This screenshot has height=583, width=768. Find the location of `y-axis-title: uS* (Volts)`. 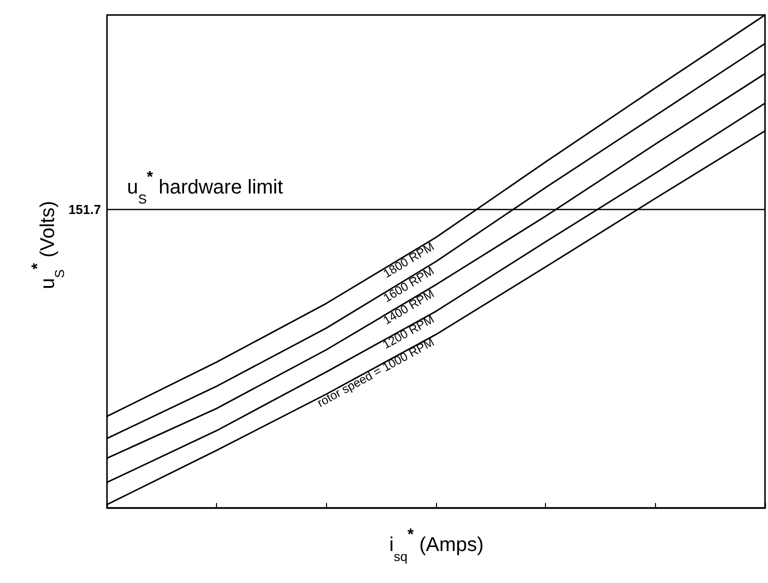

y-axis-title: uS* (Volts) is located at coordinates (48, 245).